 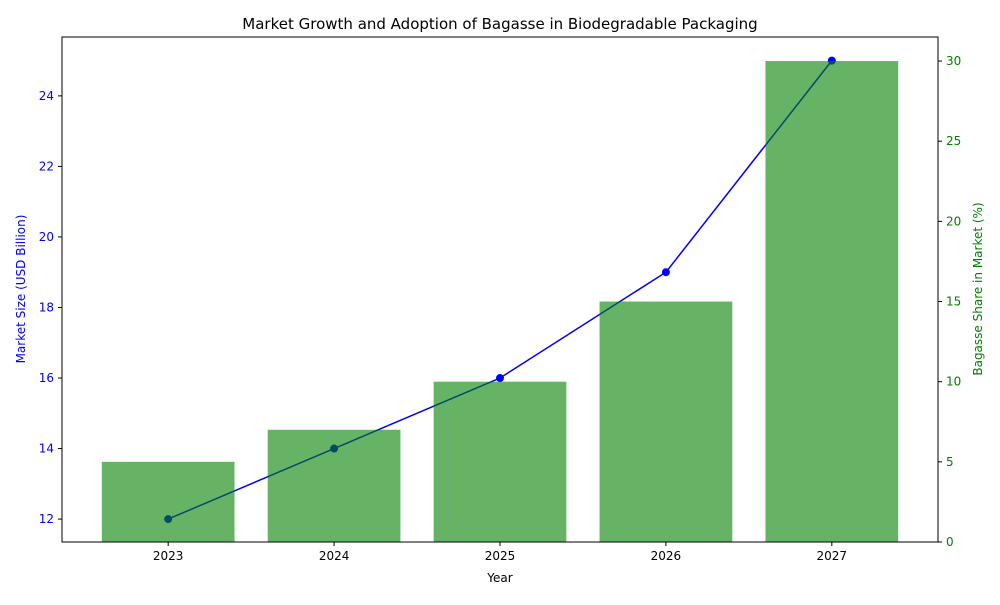 I want to click on y-right-tick-label: 30, so click(x=953, y=61).